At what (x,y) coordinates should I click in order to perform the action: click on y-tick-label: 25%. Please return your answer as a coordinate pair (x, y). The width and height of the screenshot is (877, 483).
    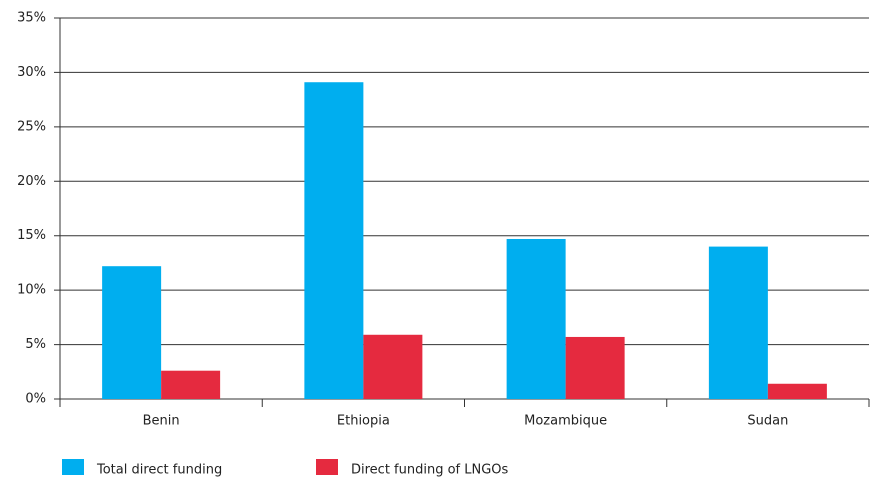
    Looking at the image, I should click on (31, 126).